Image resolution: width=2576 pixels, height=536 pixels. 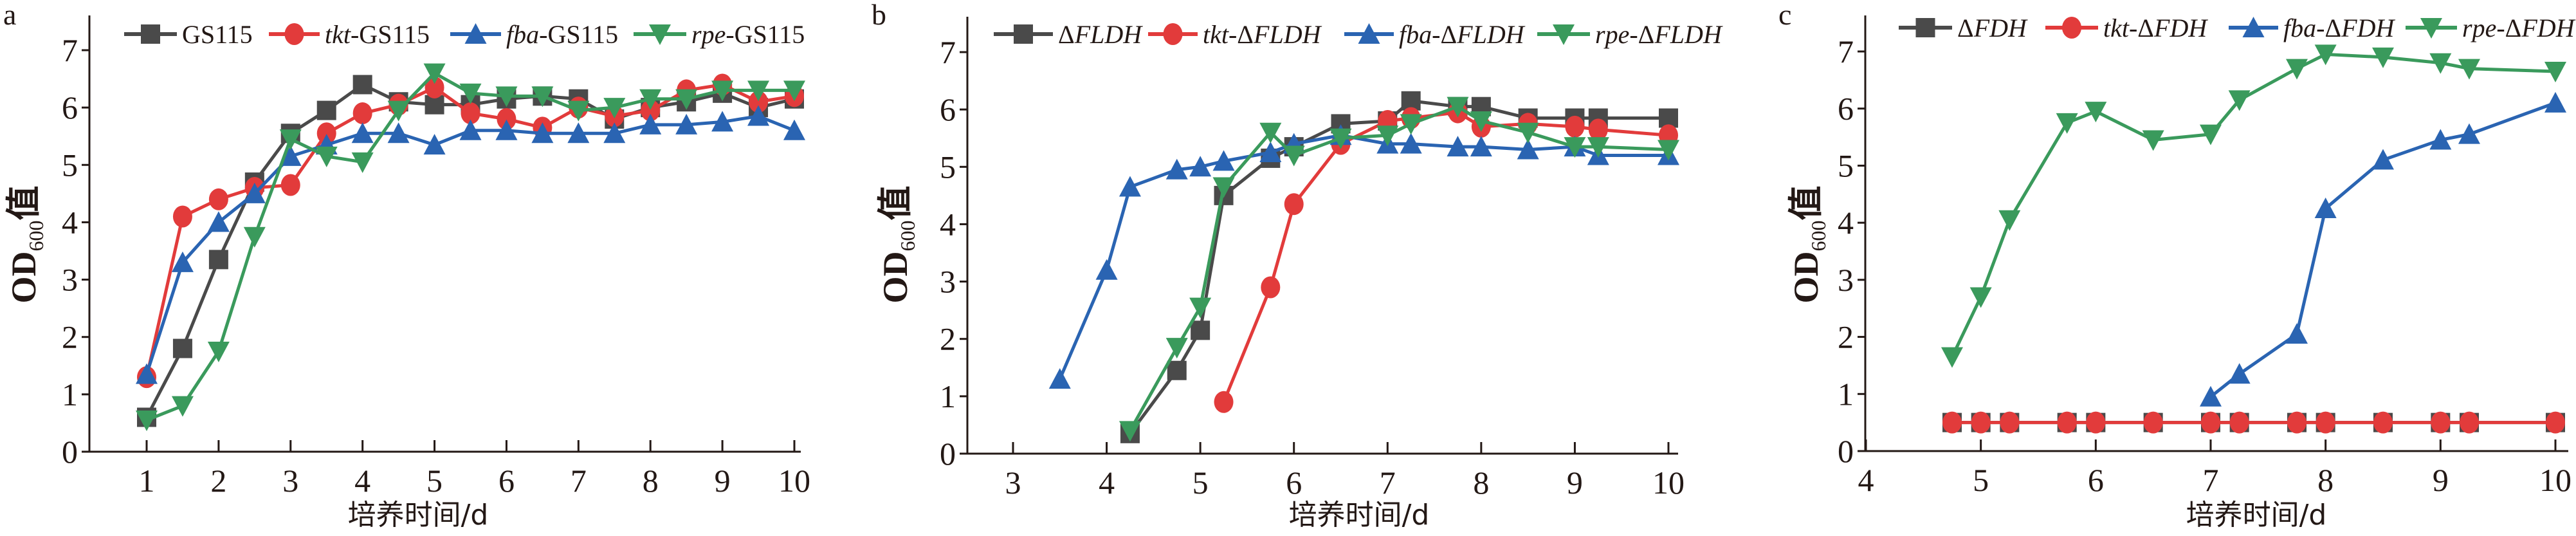 I want to click on legend-item: fba-ΔFLDH, so click(x=1435, y=34).